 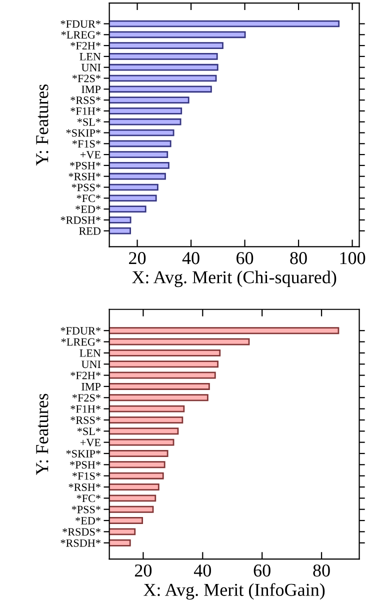 I want to click on x-axis-title: X: Avg. Merit (InfoGain), so click(x=234, y=591).